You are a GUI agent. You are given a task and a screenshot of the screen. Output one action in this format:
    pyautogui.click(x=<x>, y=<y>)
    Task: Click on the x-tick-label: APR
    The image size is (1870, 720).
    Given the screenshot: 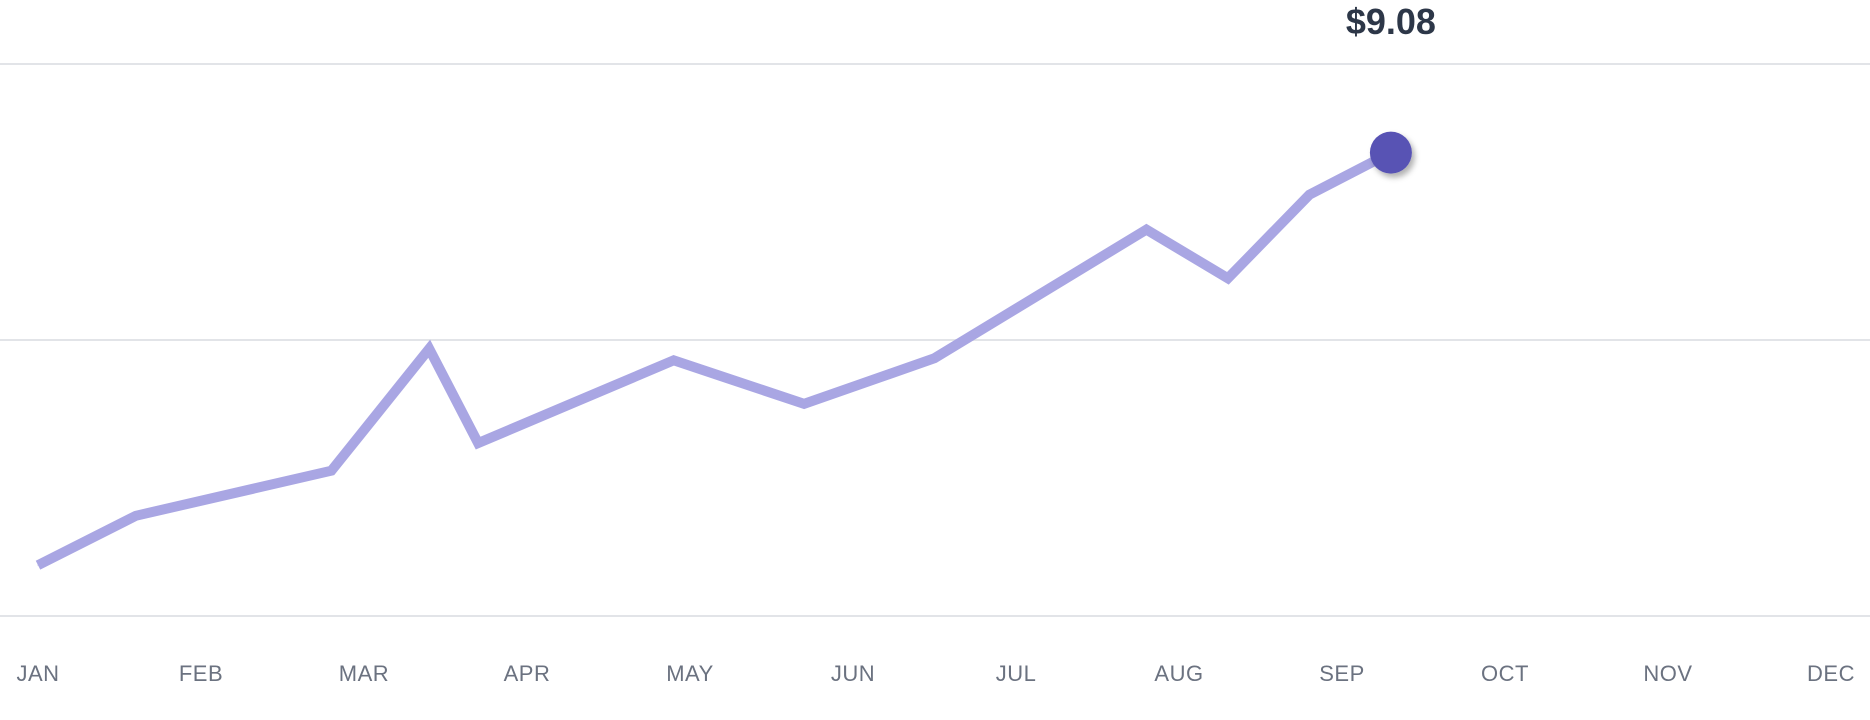 What is the action you would take?
    pyautogui.click(x=527, y=673)
    